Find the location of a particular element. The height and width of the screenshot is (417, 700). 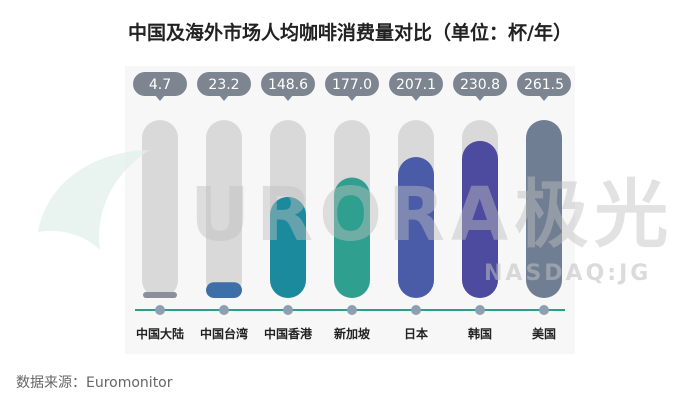

chart-title: 中国及海外市场人均咖啡消费量对比（单位：杯/年） is located at coordinates (350, 33).